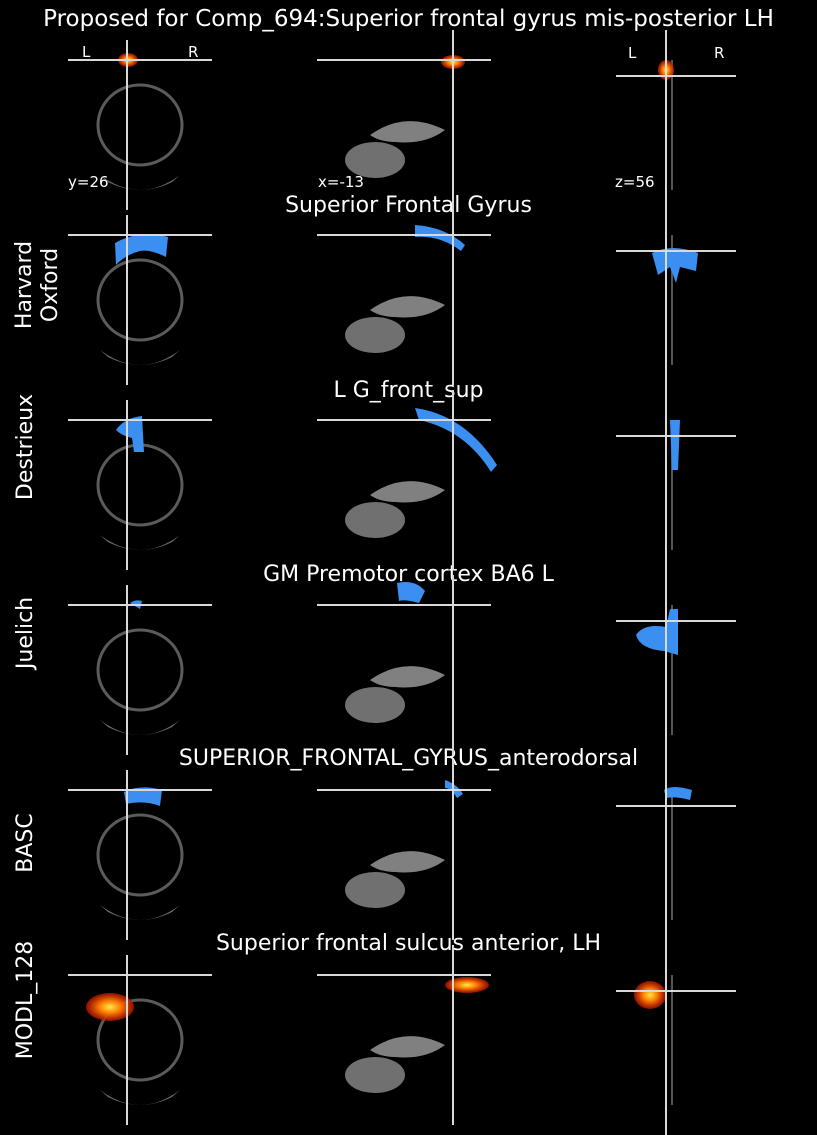 Image resolution: width=817 pixels, height=1135 pixels. What do you see at coordinates (635, 182) in the screenshot?
I see `coord-z-label: z=56` at bounding box center [635, 182].